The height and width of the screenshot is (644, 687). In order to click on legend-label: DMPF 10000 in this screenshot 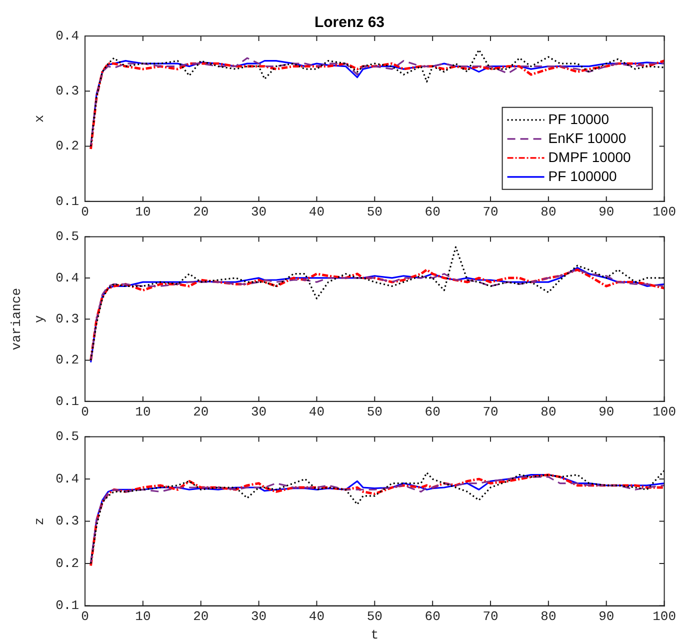, I will do `click(589, 156)`.